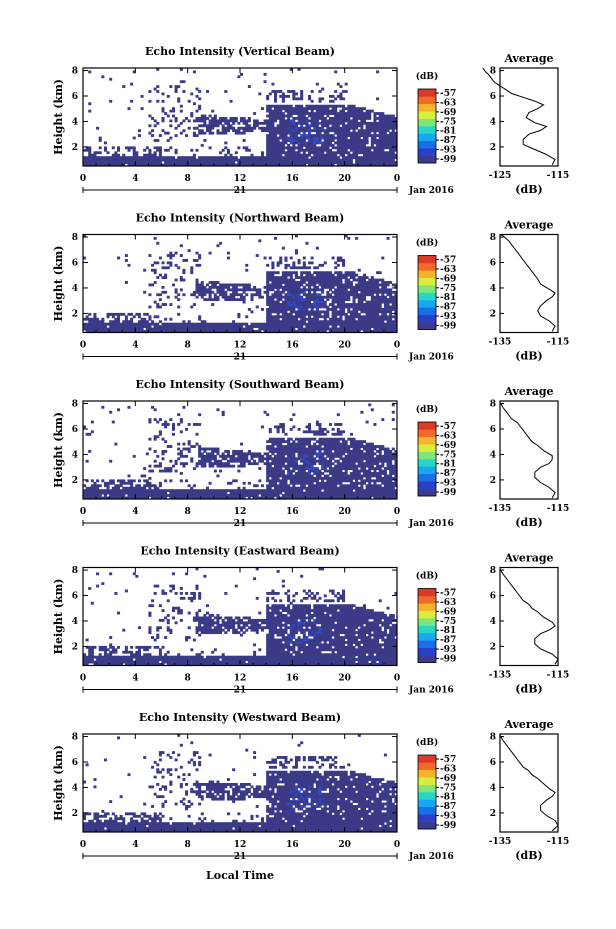 The image size is (616, 929). What do you see at coordinates (240, 346) in the screenshot?
I see `x-tick-label: 12` at bounding box center [240, 346].